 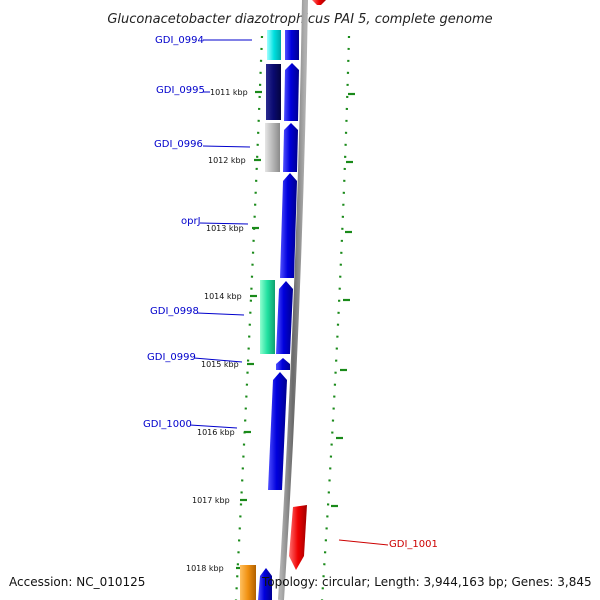 What do you see at coordinates (223, 296) in the screenshot?
I see `kbp-label: 1014 kbp` at bounding box center [223, 296].